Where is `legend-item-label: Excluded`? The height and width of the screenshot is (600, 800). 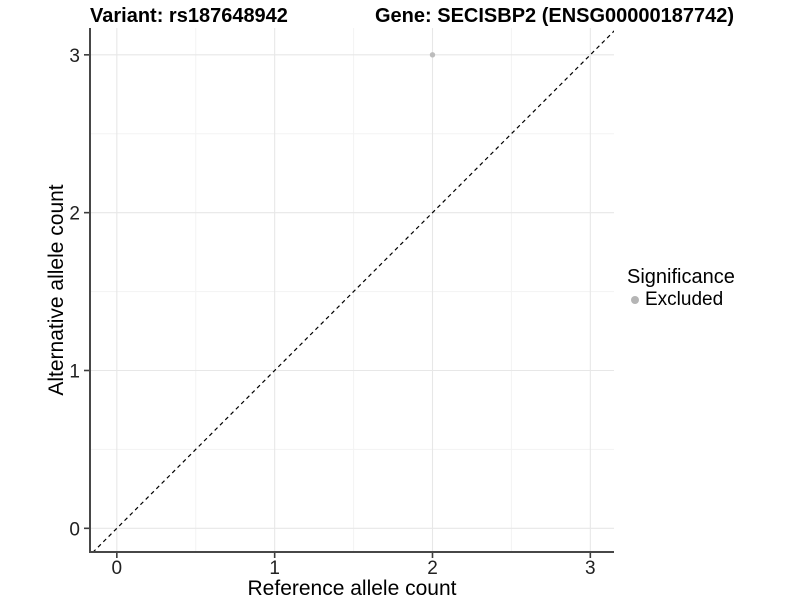 legend-item-label: Excluded is located at coordinates (684, 299).